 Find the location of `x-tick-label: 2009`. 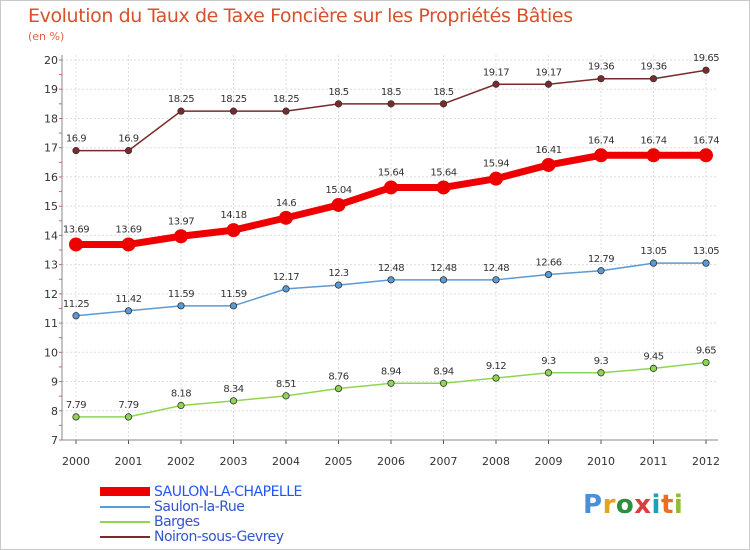

x-tick-label: 2009 is located at coordinates (549, 461).